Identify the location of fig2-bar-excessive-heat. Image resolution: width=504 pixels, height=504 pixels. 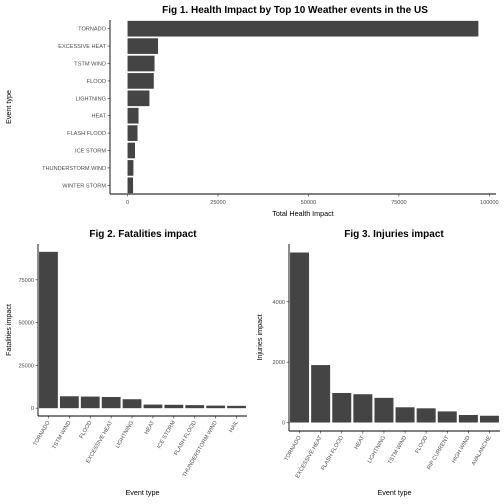
(111, 403).